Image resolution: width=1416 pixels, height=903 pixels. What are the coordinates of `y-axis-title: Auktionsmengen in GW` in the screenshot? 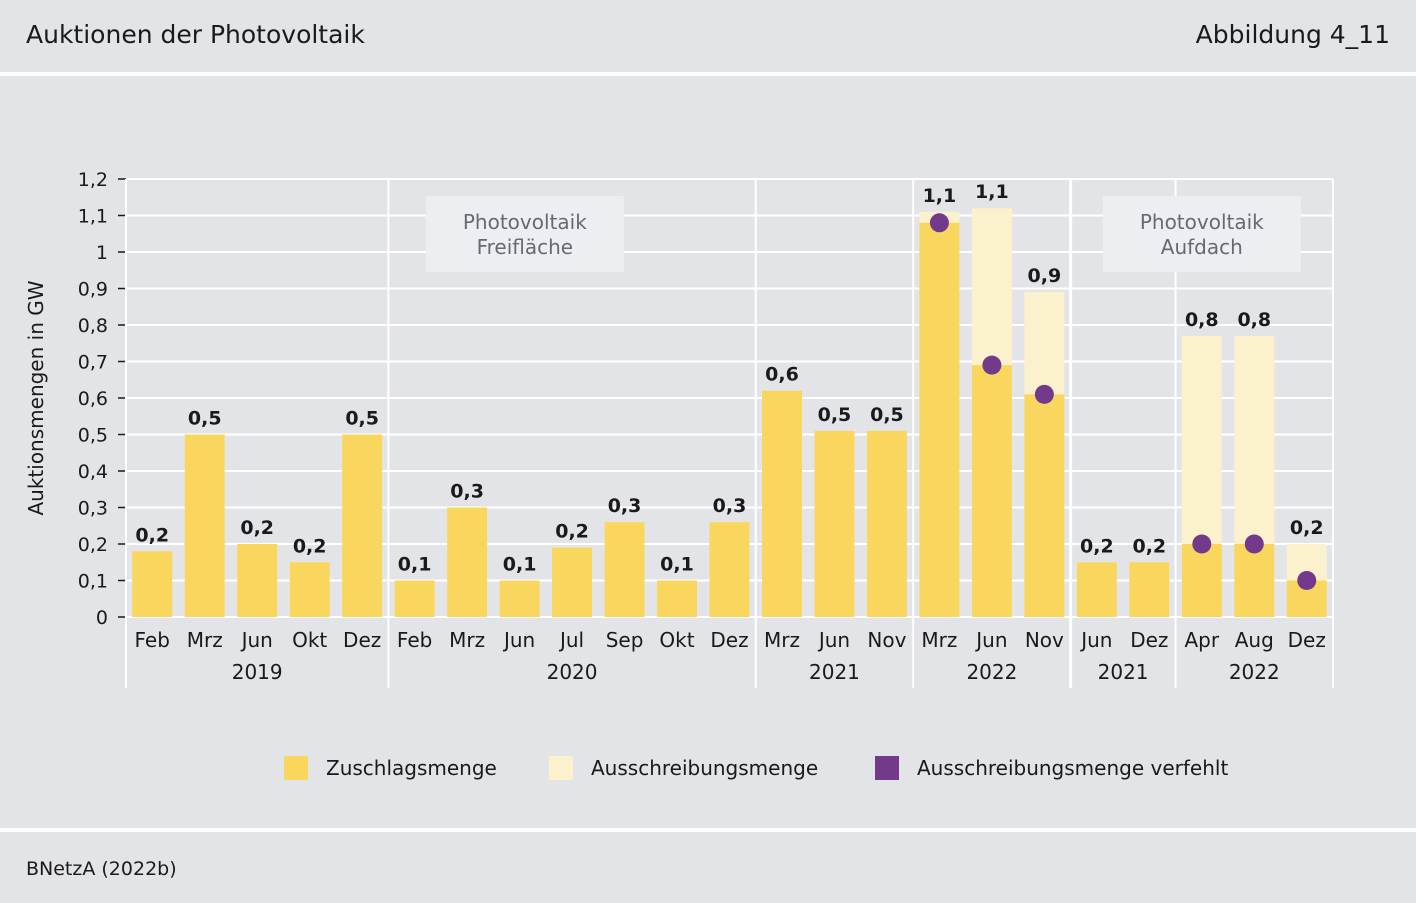 It's located at (36, 397).